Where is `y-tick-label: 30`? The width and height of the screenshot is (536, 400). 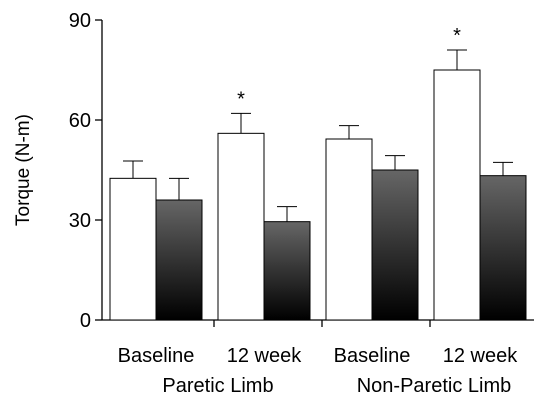 y-tick-label: 30 is located at coordinates (80, 221).